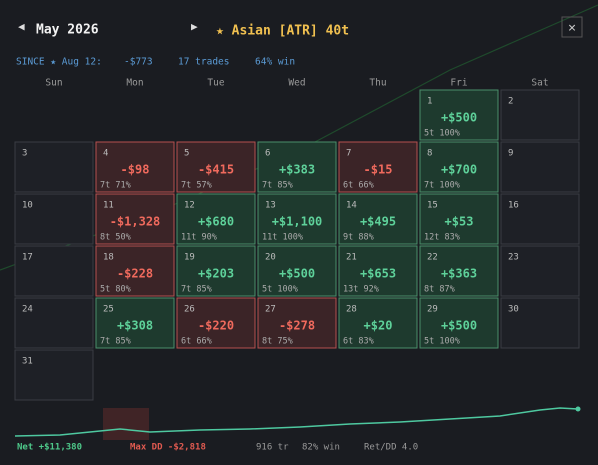 The height and width of the screenshot is (465, 598). What do you see at coordinates (391, 448) in the screenshot?
I see `ret-dd: Ret/DD 4.0` at bounding box center [391, 448].